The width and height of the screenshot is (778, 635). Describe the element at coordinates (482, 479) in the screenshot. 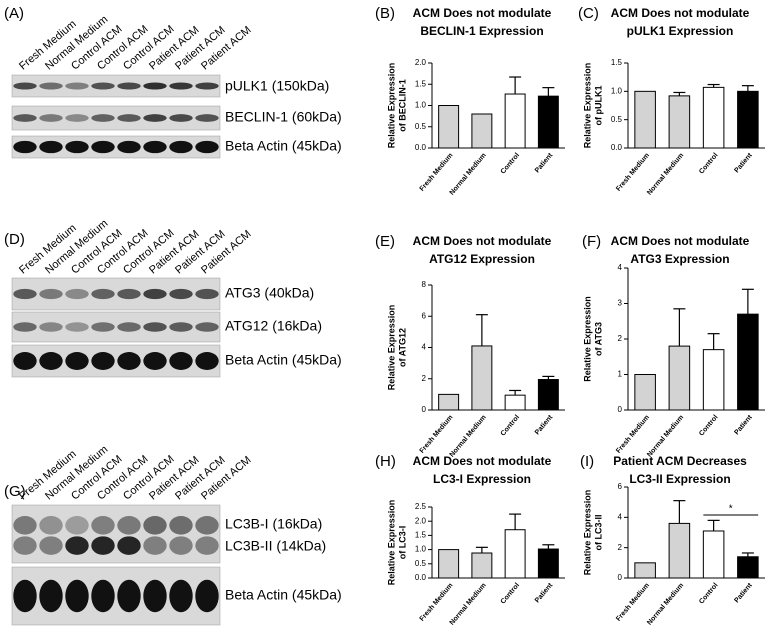

I see `chart-title: LC3-I Expression` at that location.